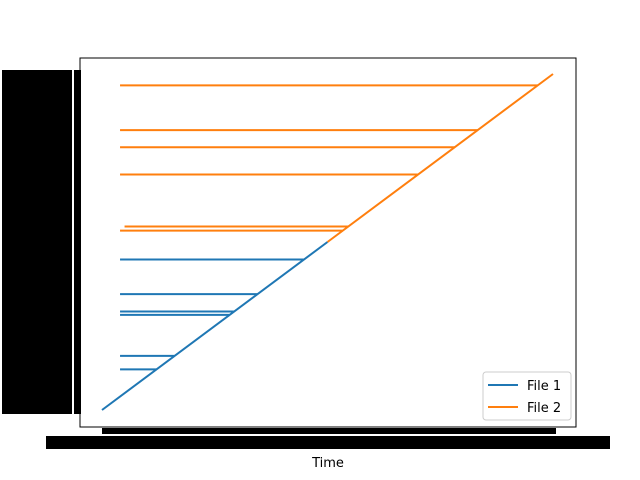  What do you see at coordinates (328, 442) in the screenshot?
I see `x-tick-label-block` at bounding box center [328, 442].